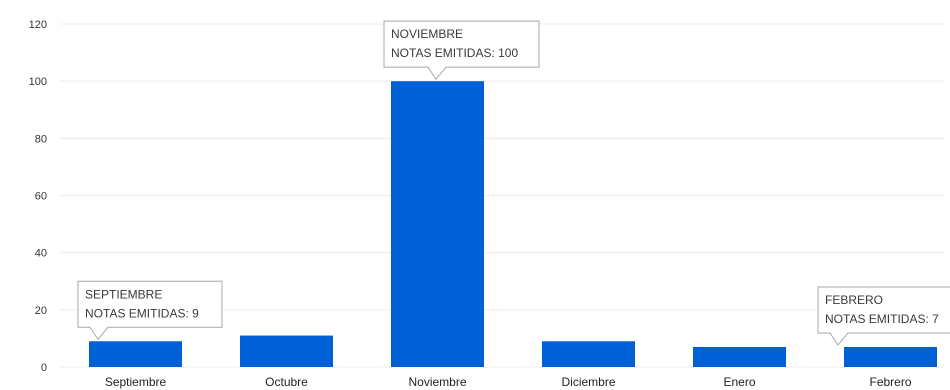 The image size is (950, 390). Describe the element at coordinates (41, 139) in the screenshot. I see `y-tick-label: 80` at that location.